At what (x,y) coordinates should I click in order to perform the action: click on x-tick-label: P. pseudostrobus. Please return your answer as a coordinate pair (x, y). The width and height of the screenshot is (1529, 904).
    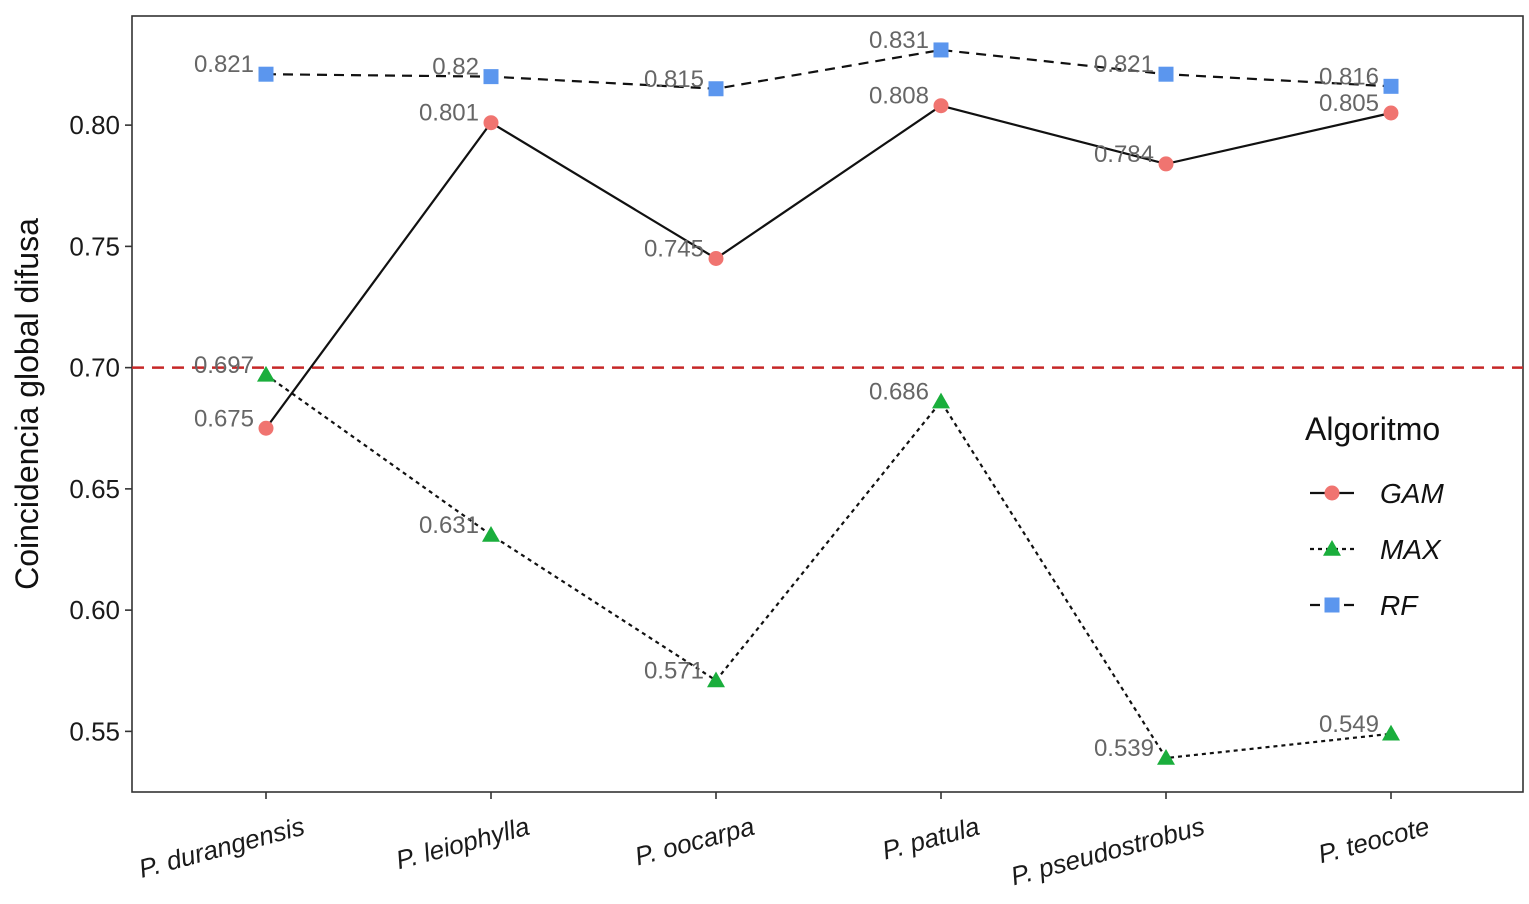
    Looking at the image, I should click on (1108, 851).